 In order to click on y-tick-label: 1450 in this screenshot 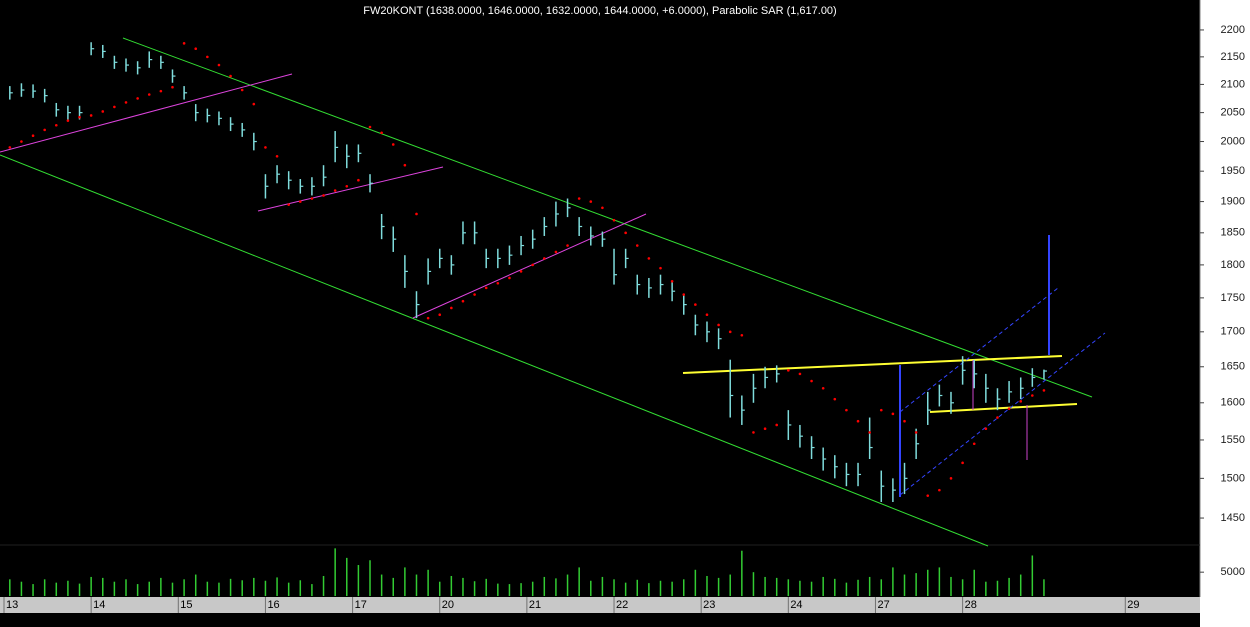, I will do `click(1233, 518)`.